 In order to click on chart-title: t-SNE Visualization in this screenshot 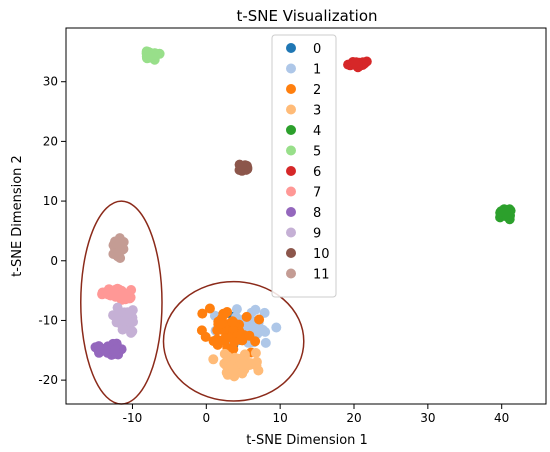, I will do `click(306, 16)`.